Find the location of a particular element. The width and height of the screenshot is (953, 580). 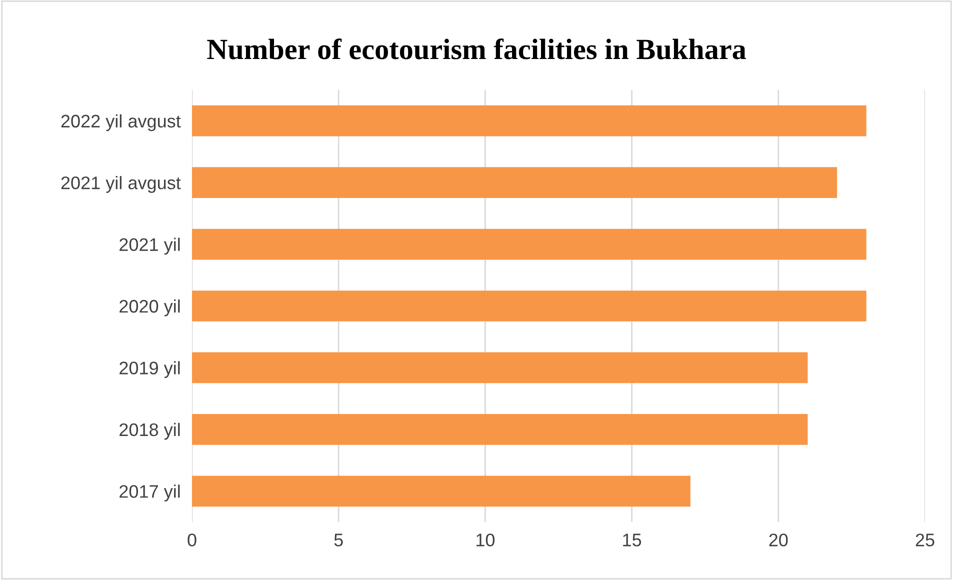

x-tick-label: 25 is located at coordinates (925, 540).